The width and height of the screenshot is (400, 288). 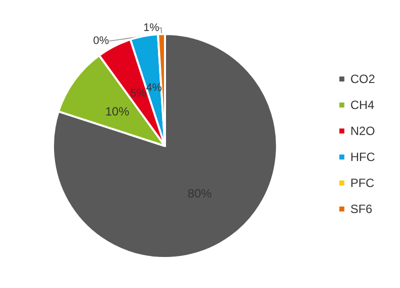 I want to click on text: 0%, so click(x=101, y=41).